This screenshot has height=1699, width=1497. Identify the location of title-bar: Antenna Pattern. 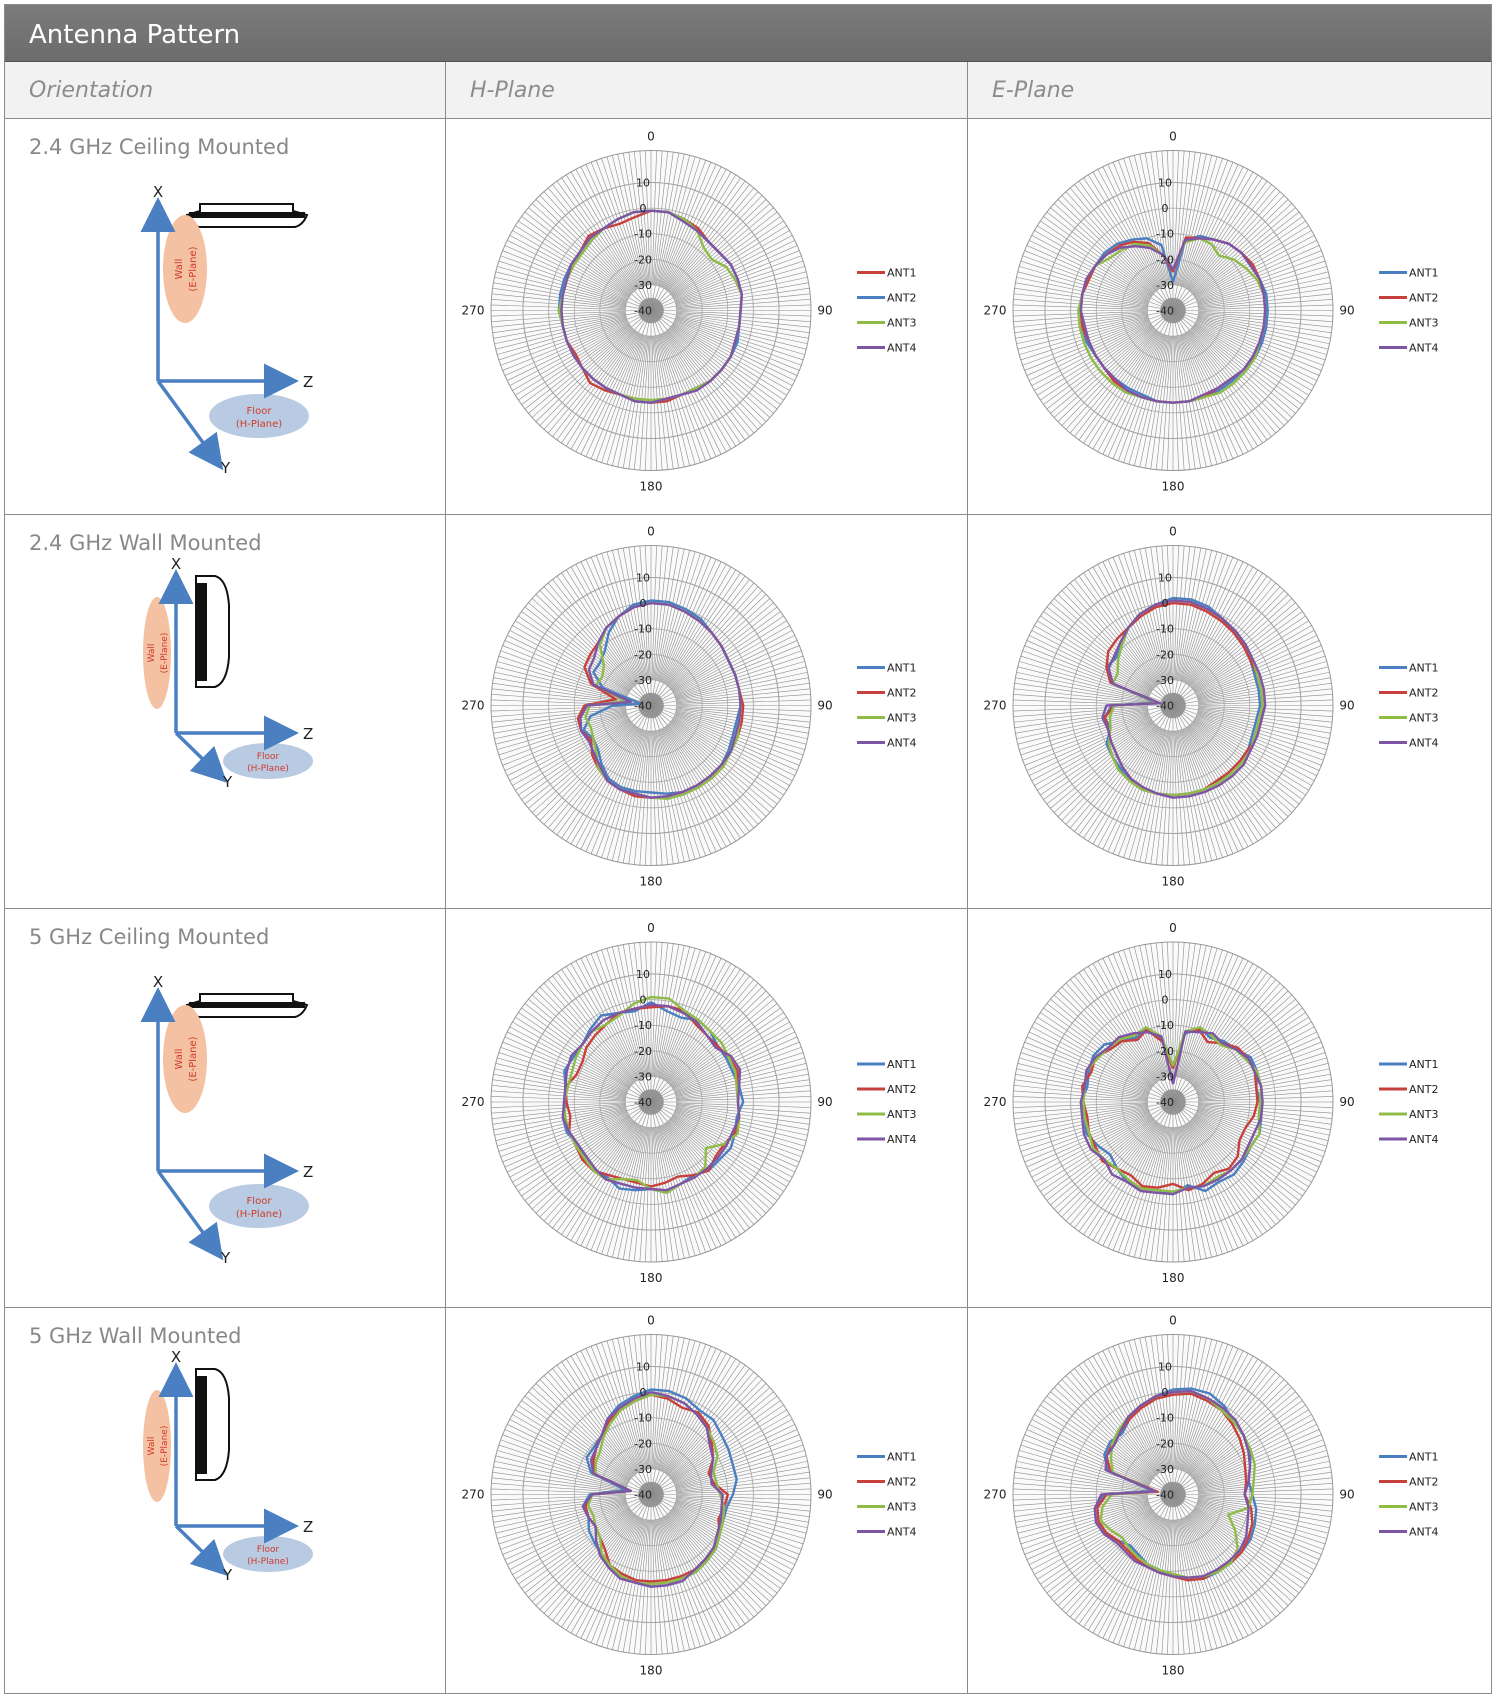
(748, 33).